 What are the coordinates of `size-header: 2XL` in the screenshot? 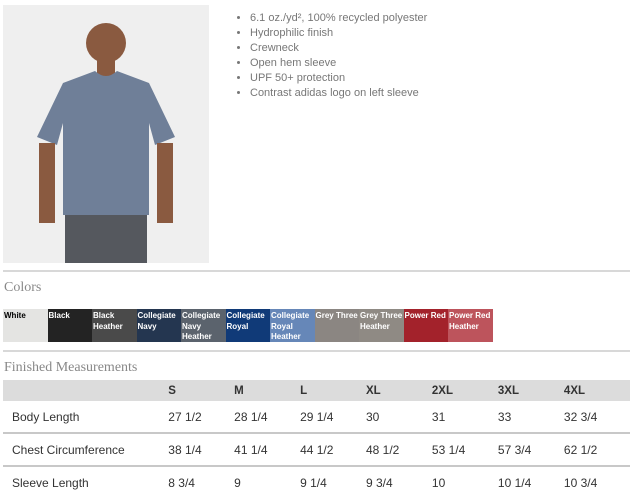 It's located at (464, 390).